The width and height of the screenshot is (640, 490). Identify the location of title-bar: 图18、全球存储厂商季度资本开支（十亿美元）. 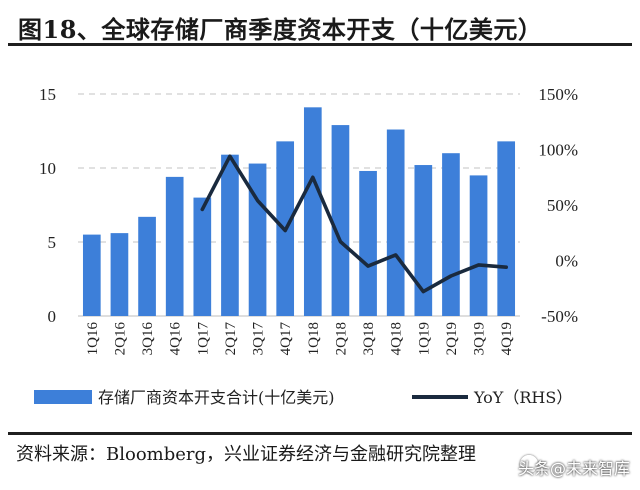
(320, 26).